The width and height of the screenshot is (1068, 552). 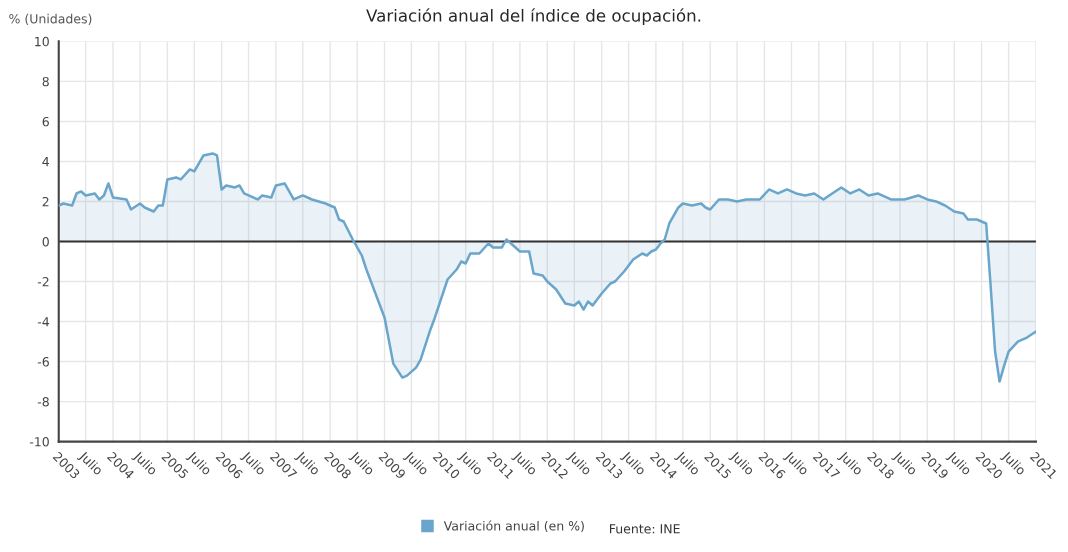 I want to click on source-note: Fuente: INE, so click(x=644, y=529).